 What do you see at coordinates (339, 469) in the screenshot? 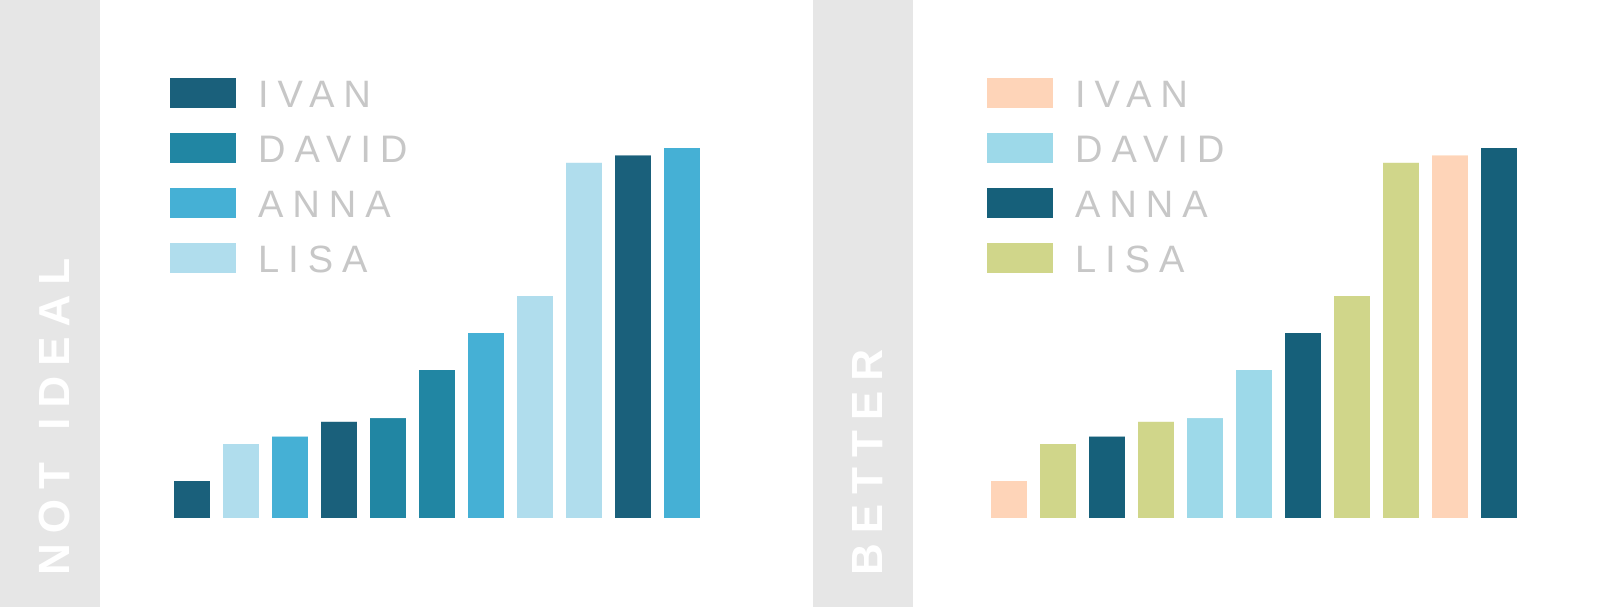
I see `bar-4-ivan` at bounding box center [339, 469].